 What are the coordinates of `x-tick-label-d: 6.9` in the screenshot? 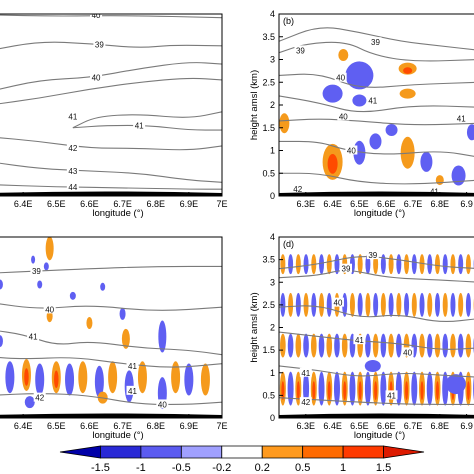 It's located at (466, 426).